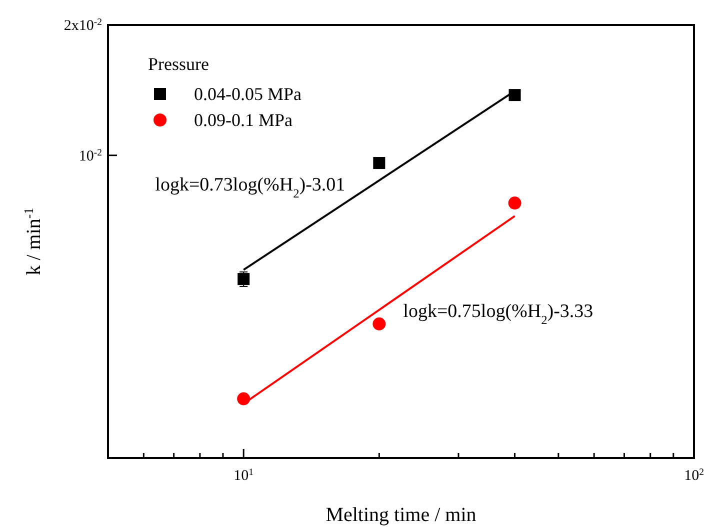 The width and height of the screenshot is (708, 527). Describe the element at coordinates (244, 475) in the screenshot. I see `x-tick-label: 10$^{1}$` at that location.